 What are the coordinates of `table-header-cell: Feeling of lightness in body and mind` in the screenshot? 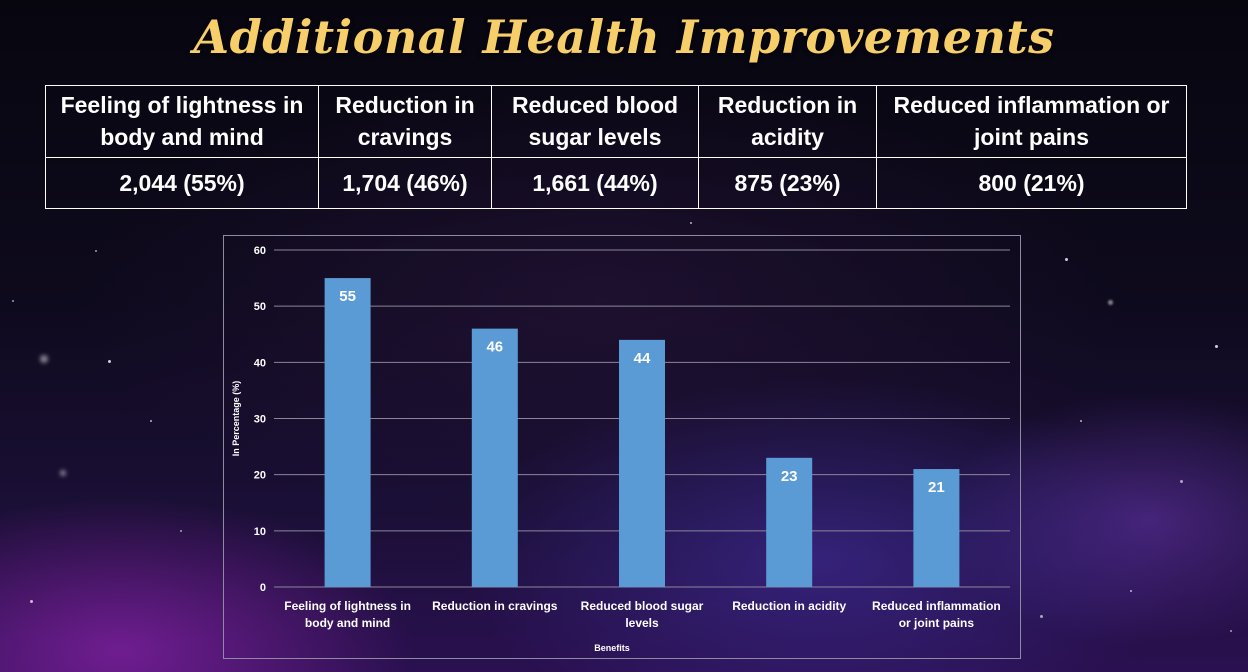 It's located at (182, 121).